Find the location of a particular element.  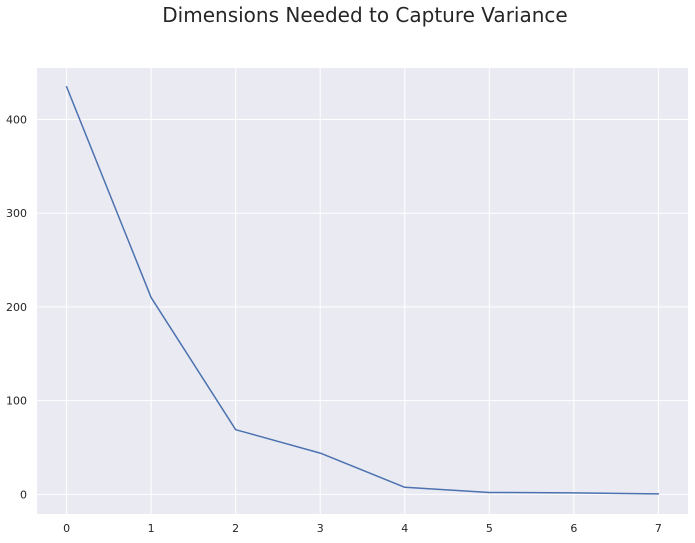

x-tick-label-1: 1 is located at coordinates (151, 528).